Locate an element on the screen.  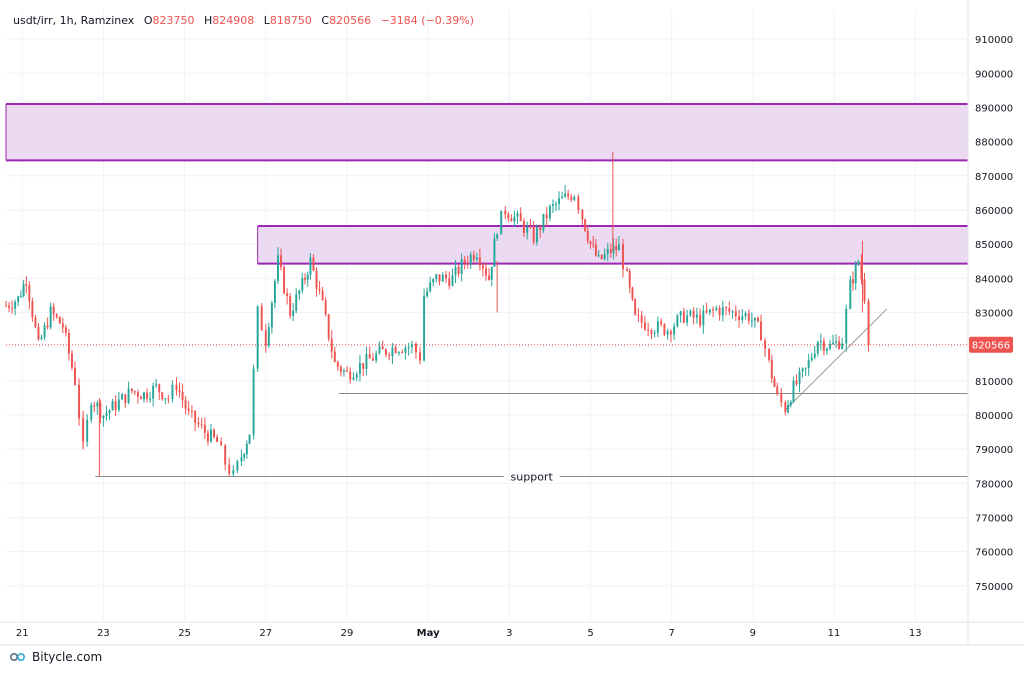
y-tick-label: 850000 is located at coordinates (994, 245).